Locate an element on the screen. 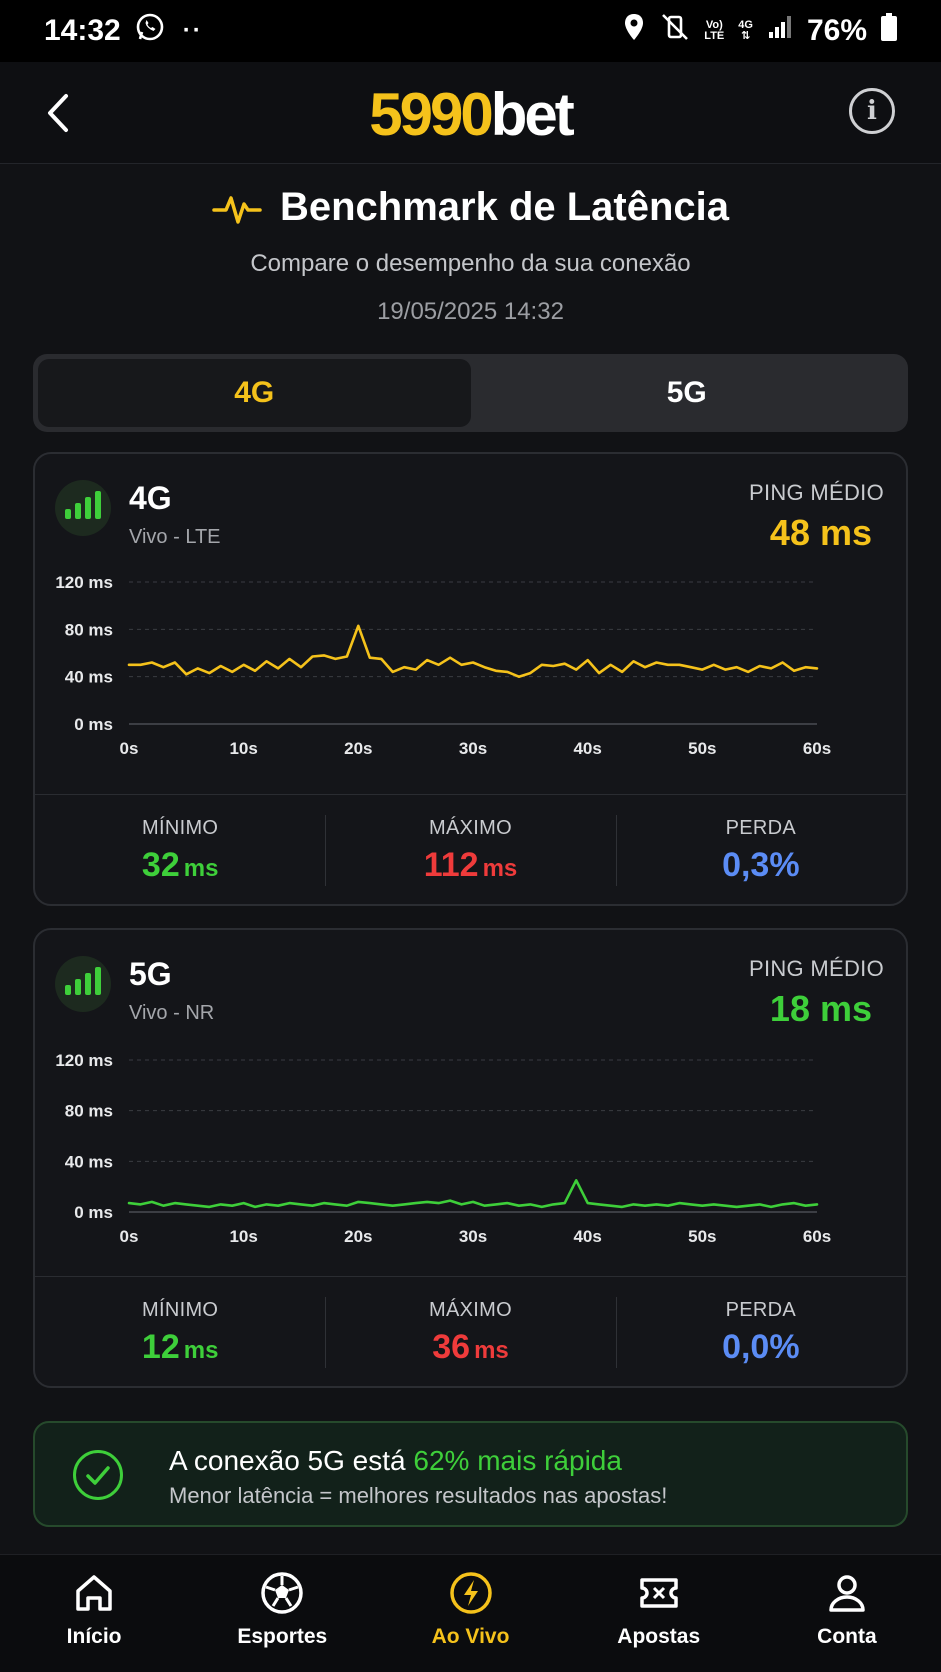 The height and width of the screenshot is (1672, 941). network-type-label: 4G is located at coordinates (745, 25).